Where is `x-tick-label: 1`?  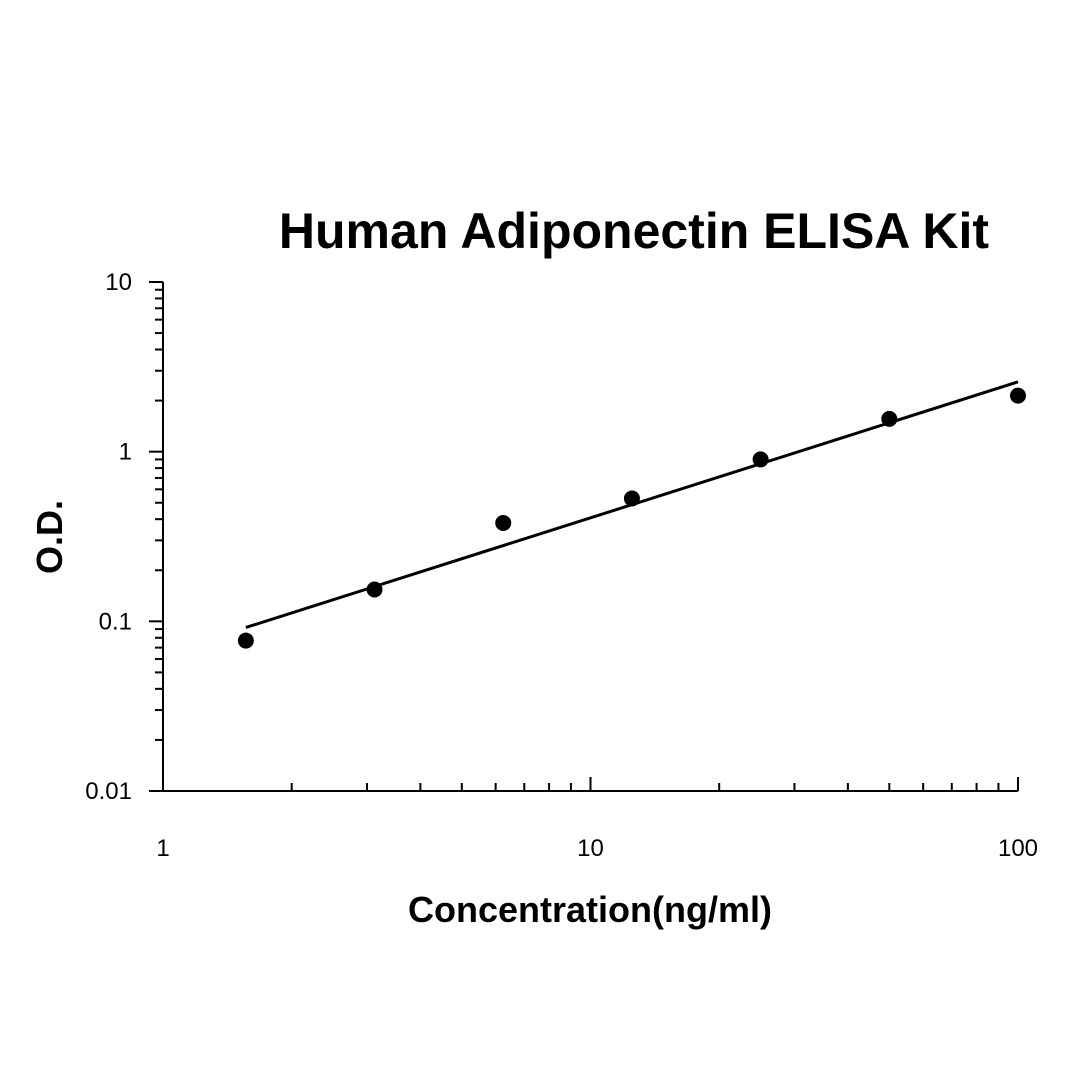 x-tick-label: 1 is located at coordinates (162, 848).